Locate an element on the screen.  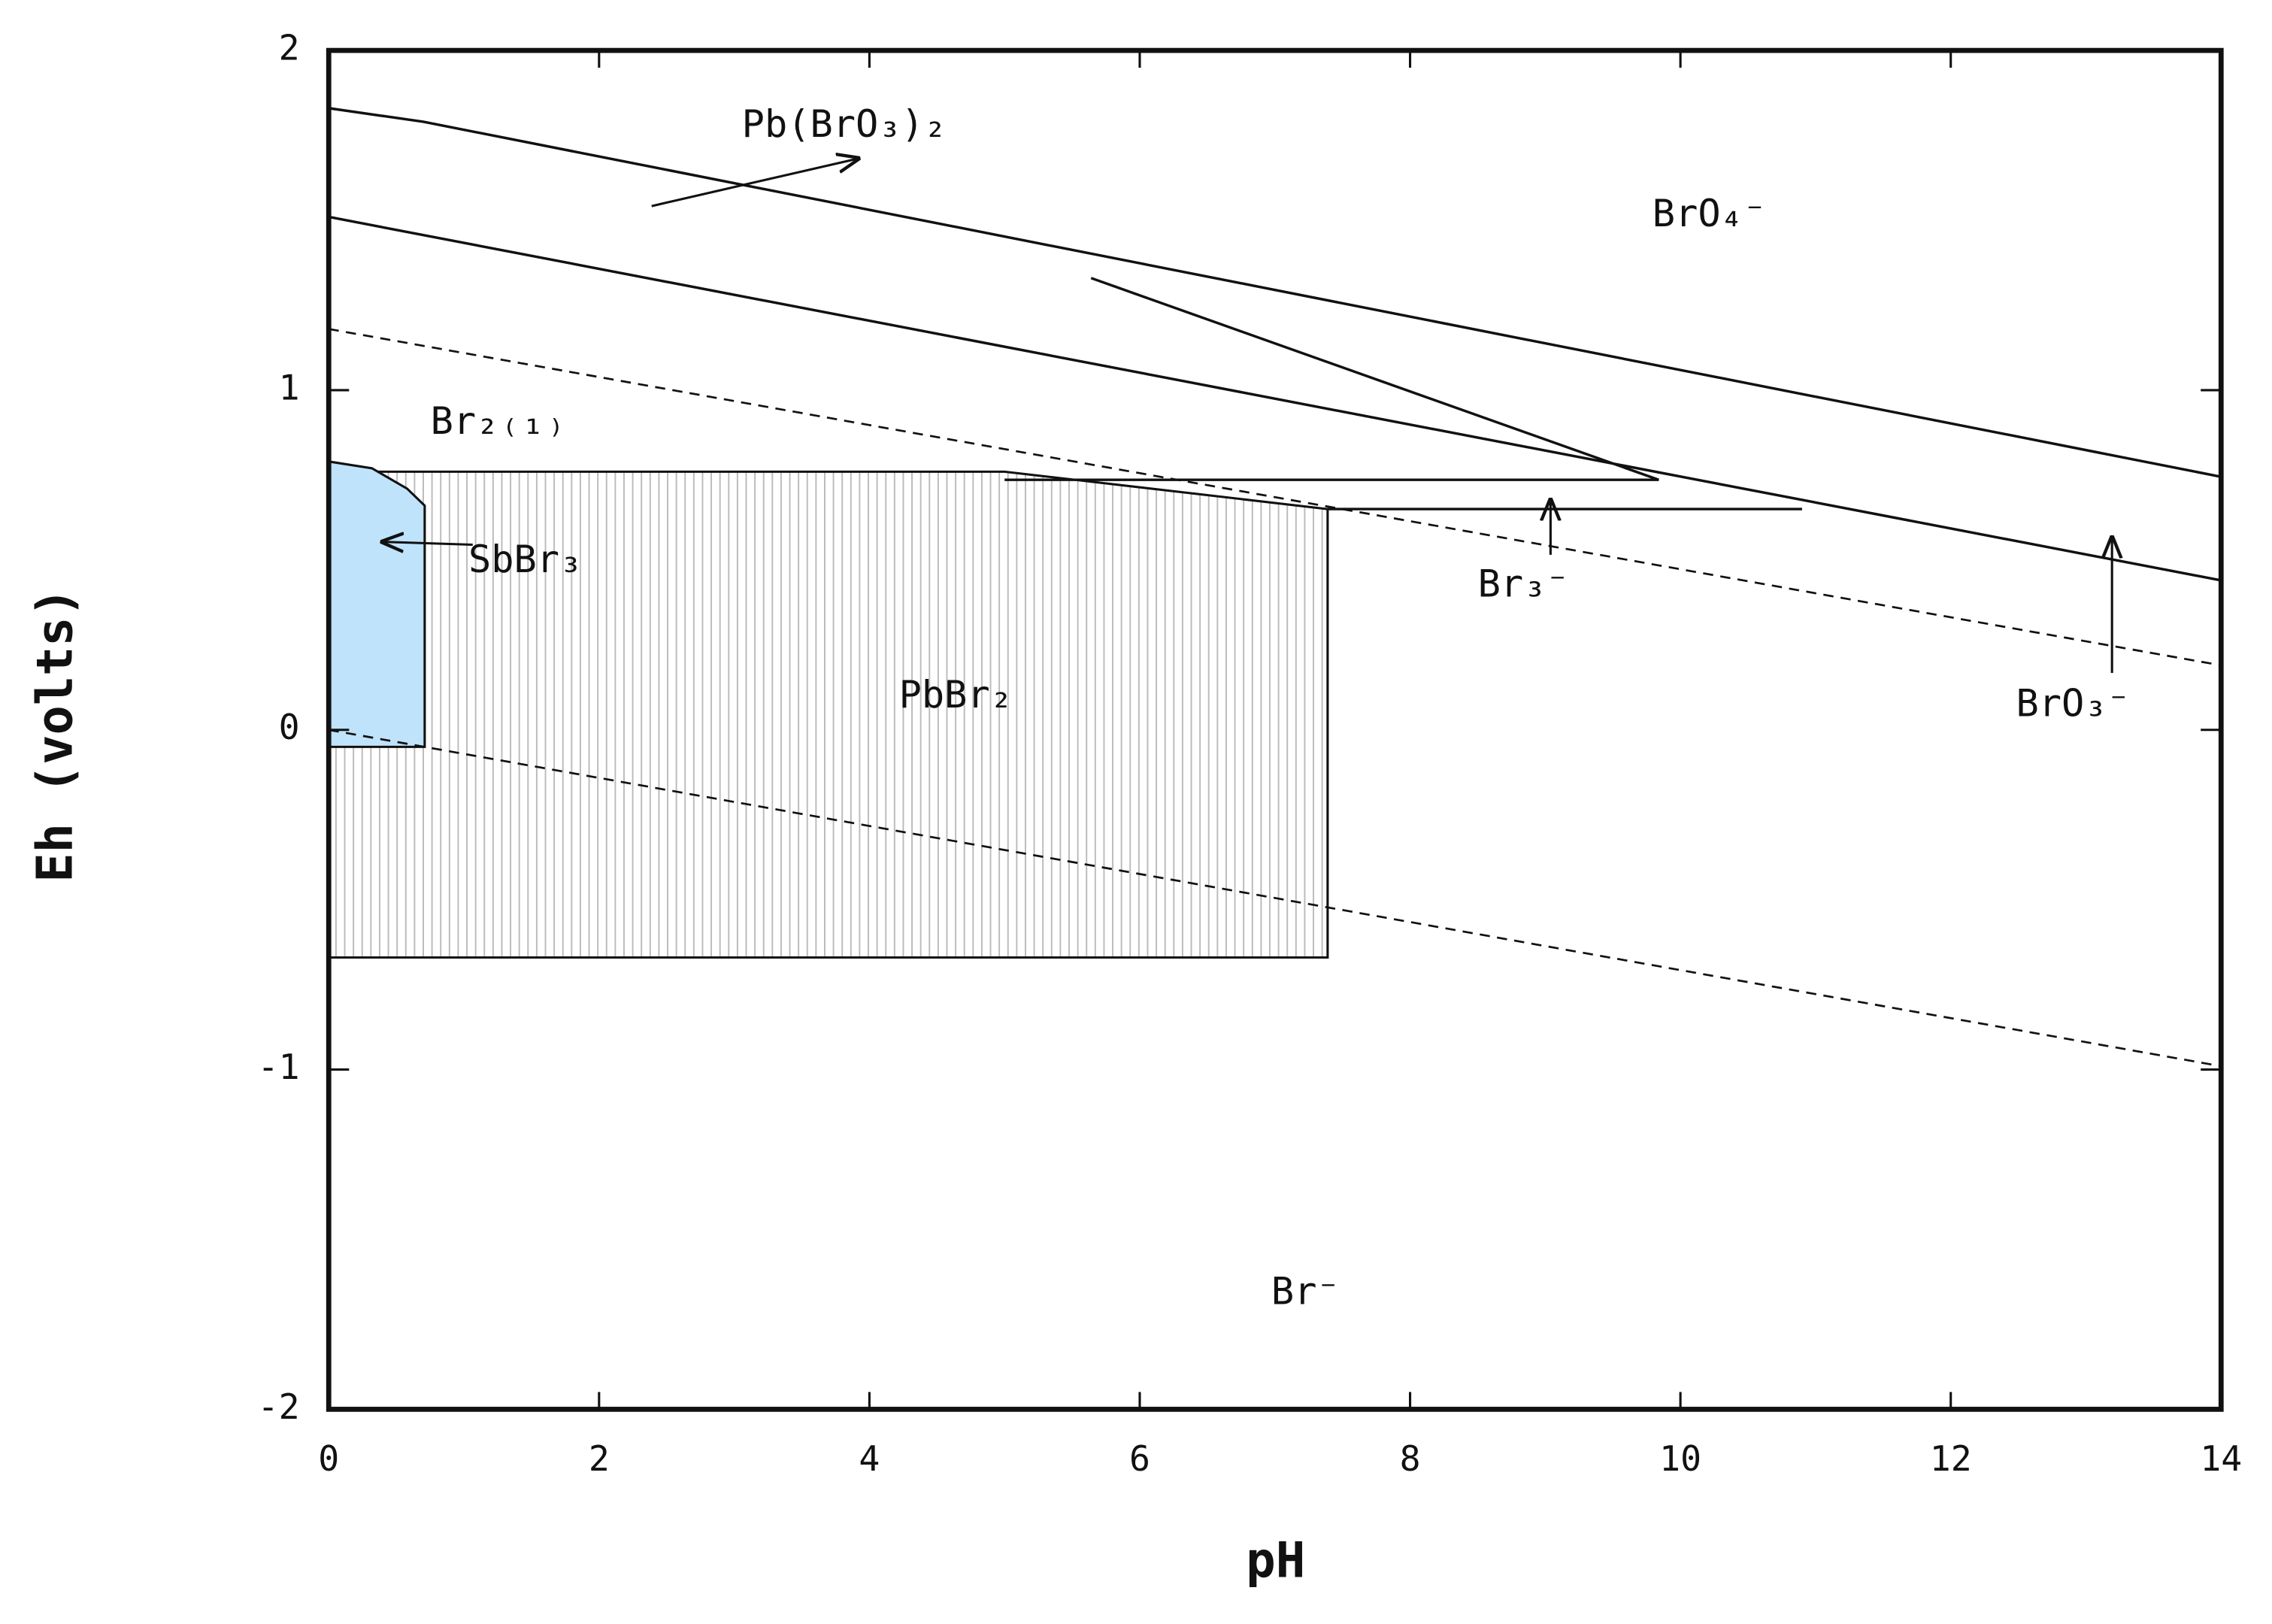
y-tick-label: 2 is located at coordinates (289, 48).